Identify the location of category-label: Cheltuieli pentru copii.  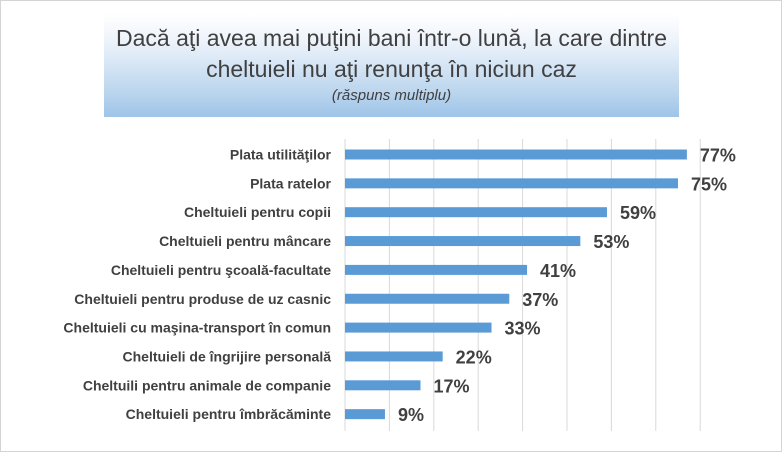
(257, 212).